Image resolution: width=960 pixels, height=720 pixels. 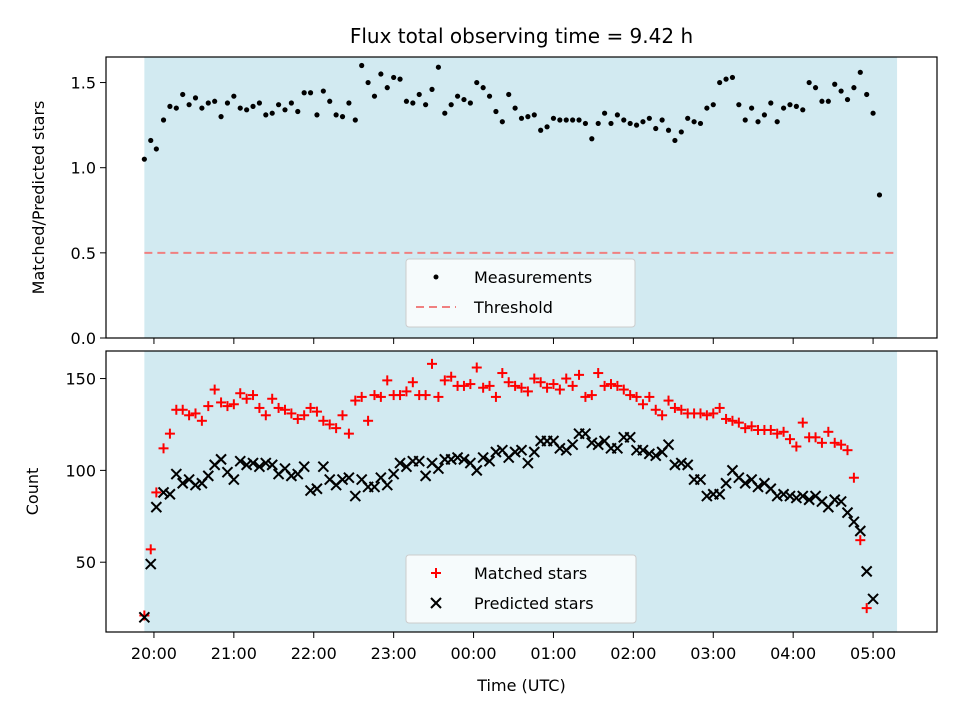 I want to click on x-tick-label: 04:00, so click(x=793, y=653).